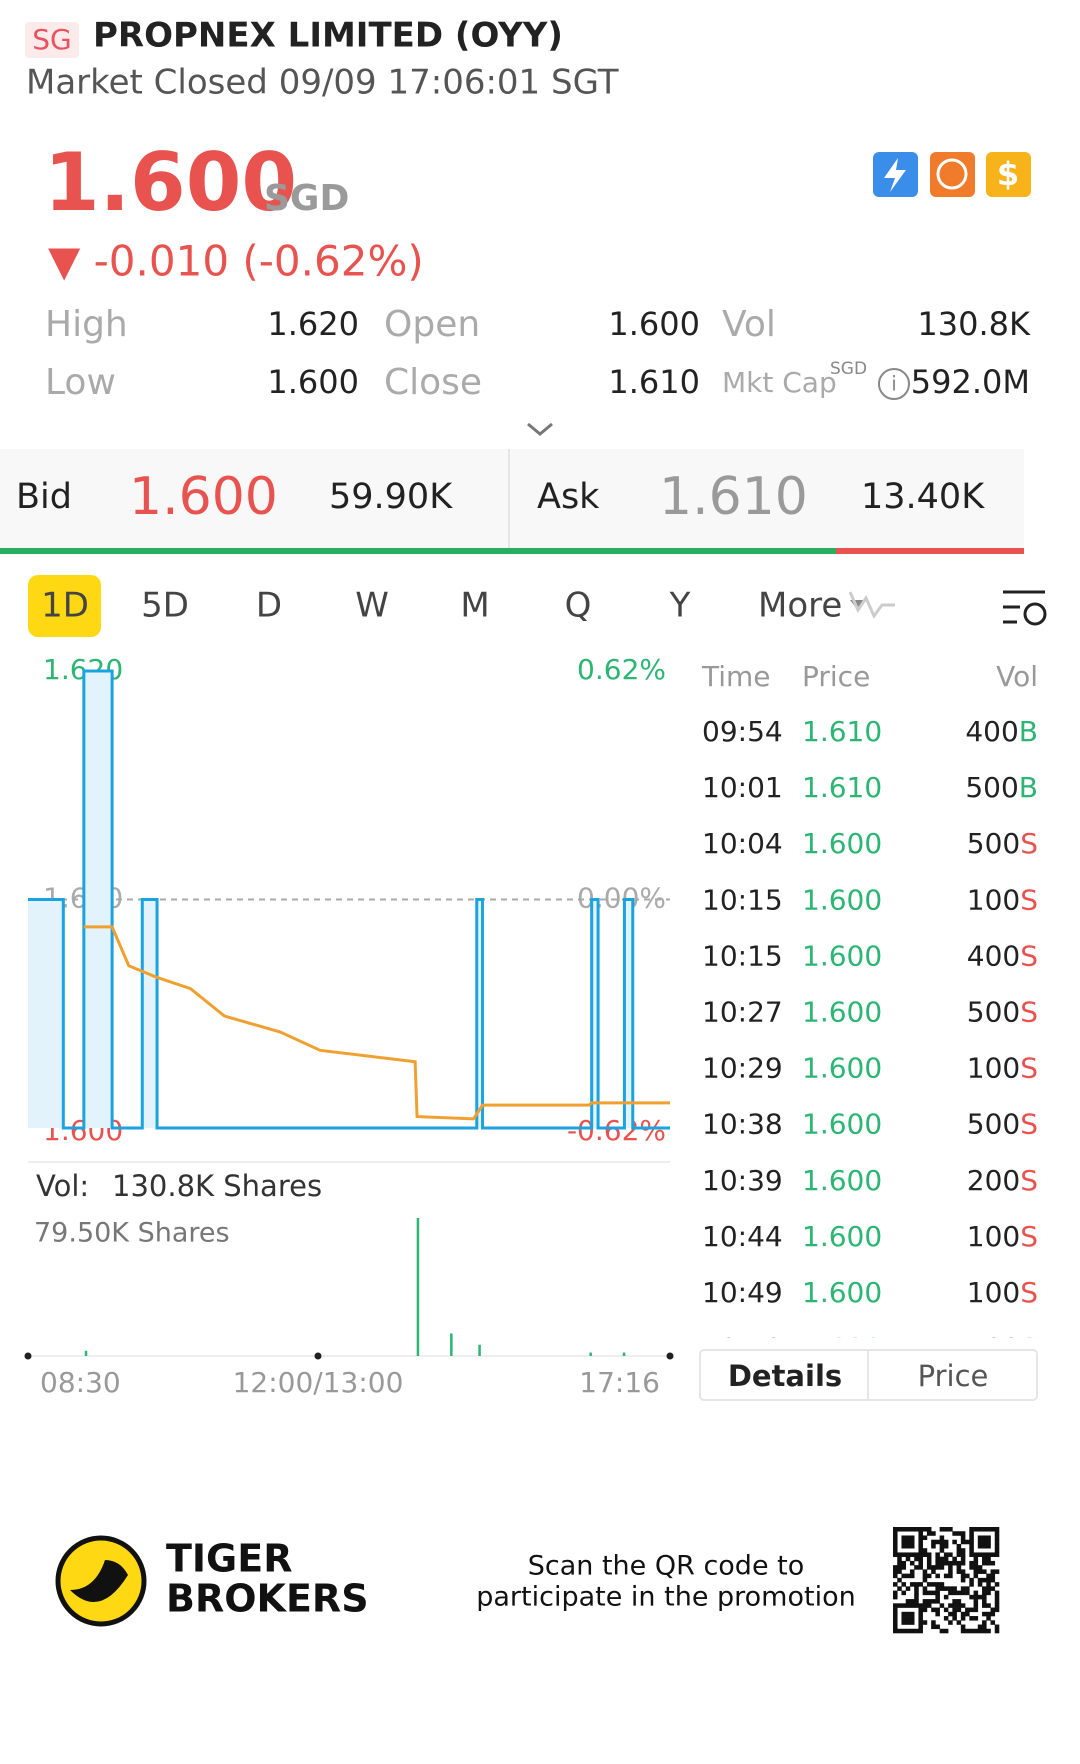 This screenshot has height=1764, width=1080. What do you see at coordinates (953, 1376) in the screenshot?
I see `price-button: Price` at bounding box center [953, 1376].